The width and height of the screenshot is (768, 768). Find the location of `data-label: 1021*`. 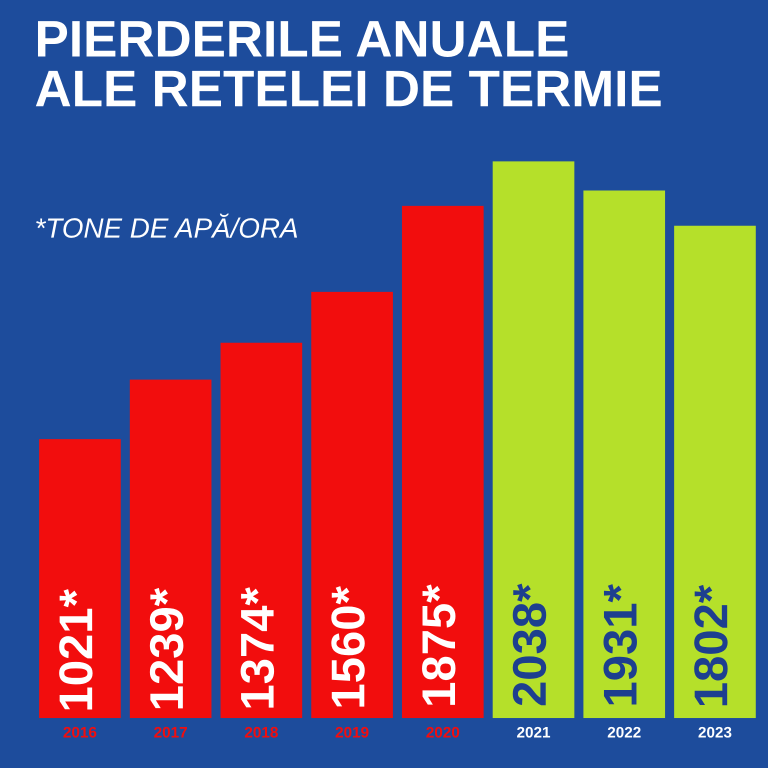

data-label: 1021* is located at coordinates (76, 649).